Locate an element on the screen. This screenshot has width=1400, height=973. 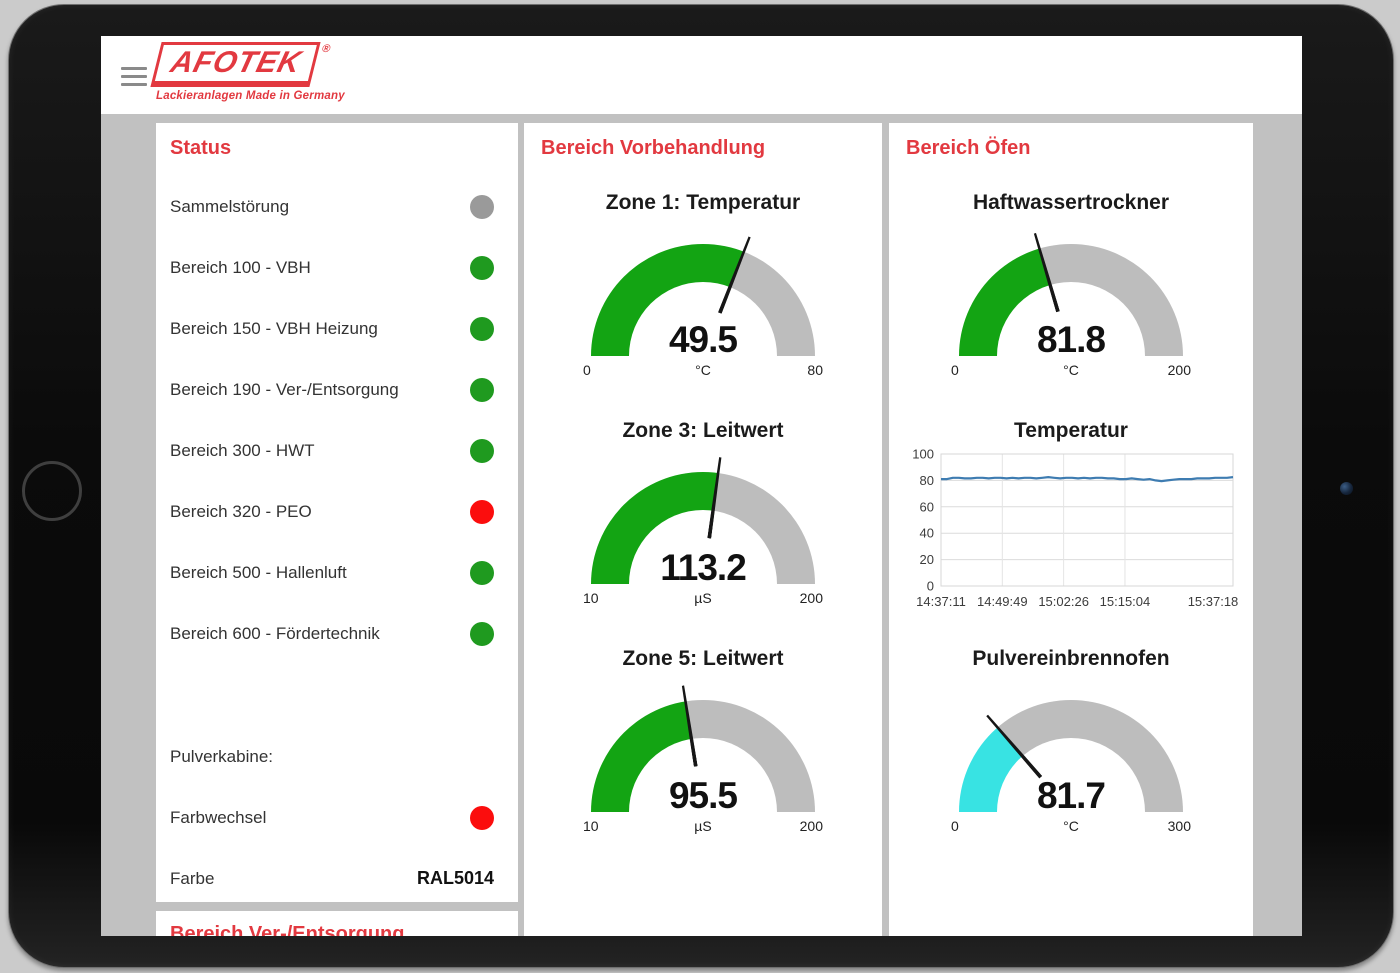
gauge-zone5: Zone 5: Leitwert 95.5 10 µS 200 is located at coordinates (703, 741).